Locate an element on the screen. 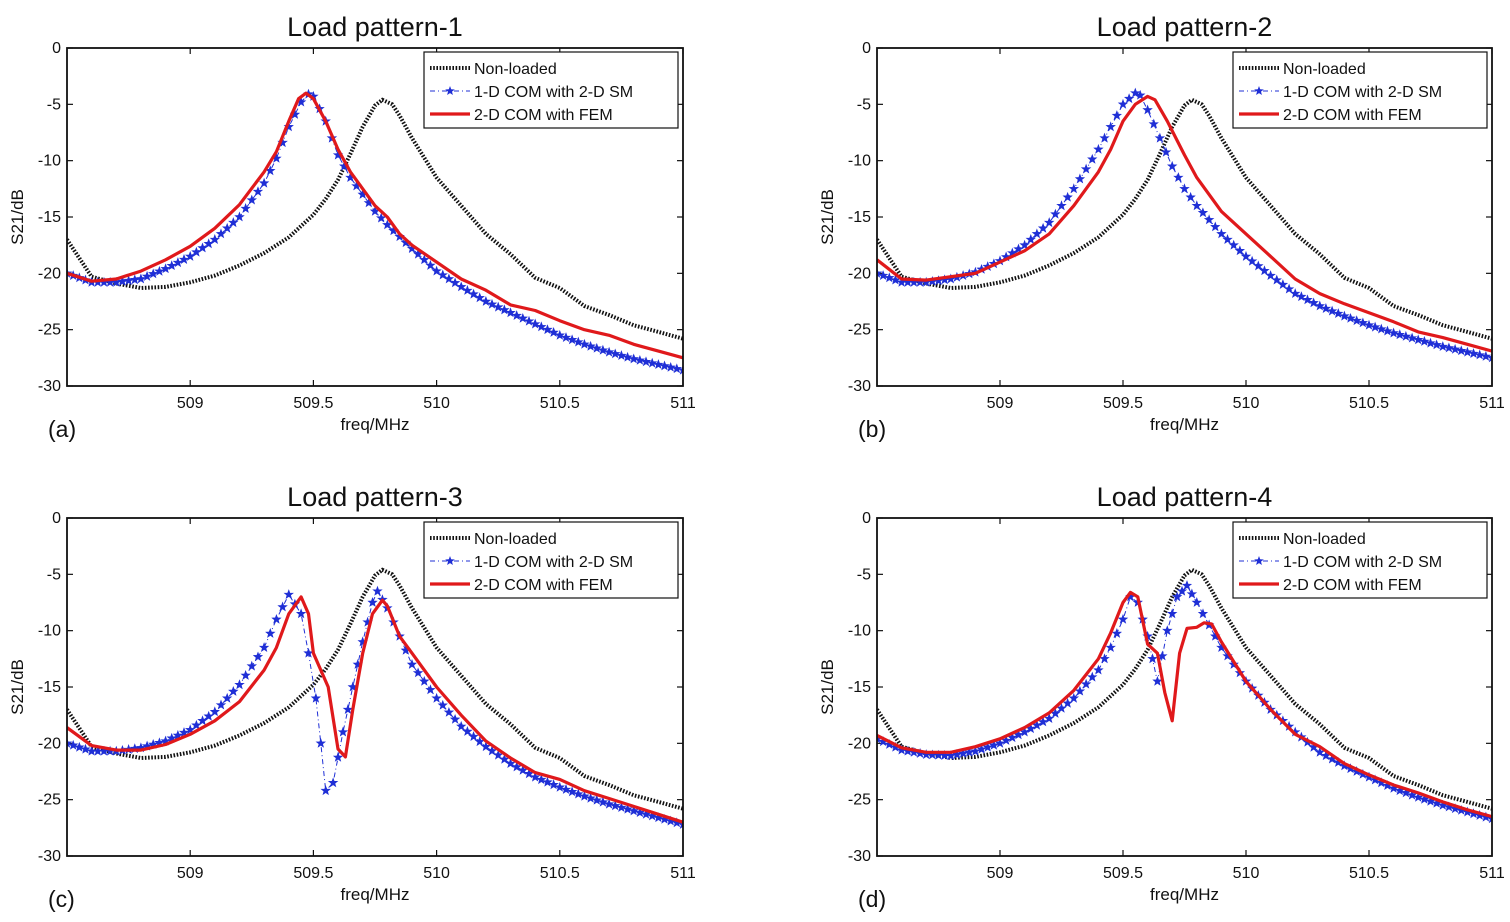 This screenshot has width=1510, height=922. x-tick-label: 510 is located at coordinates (1246, 873).